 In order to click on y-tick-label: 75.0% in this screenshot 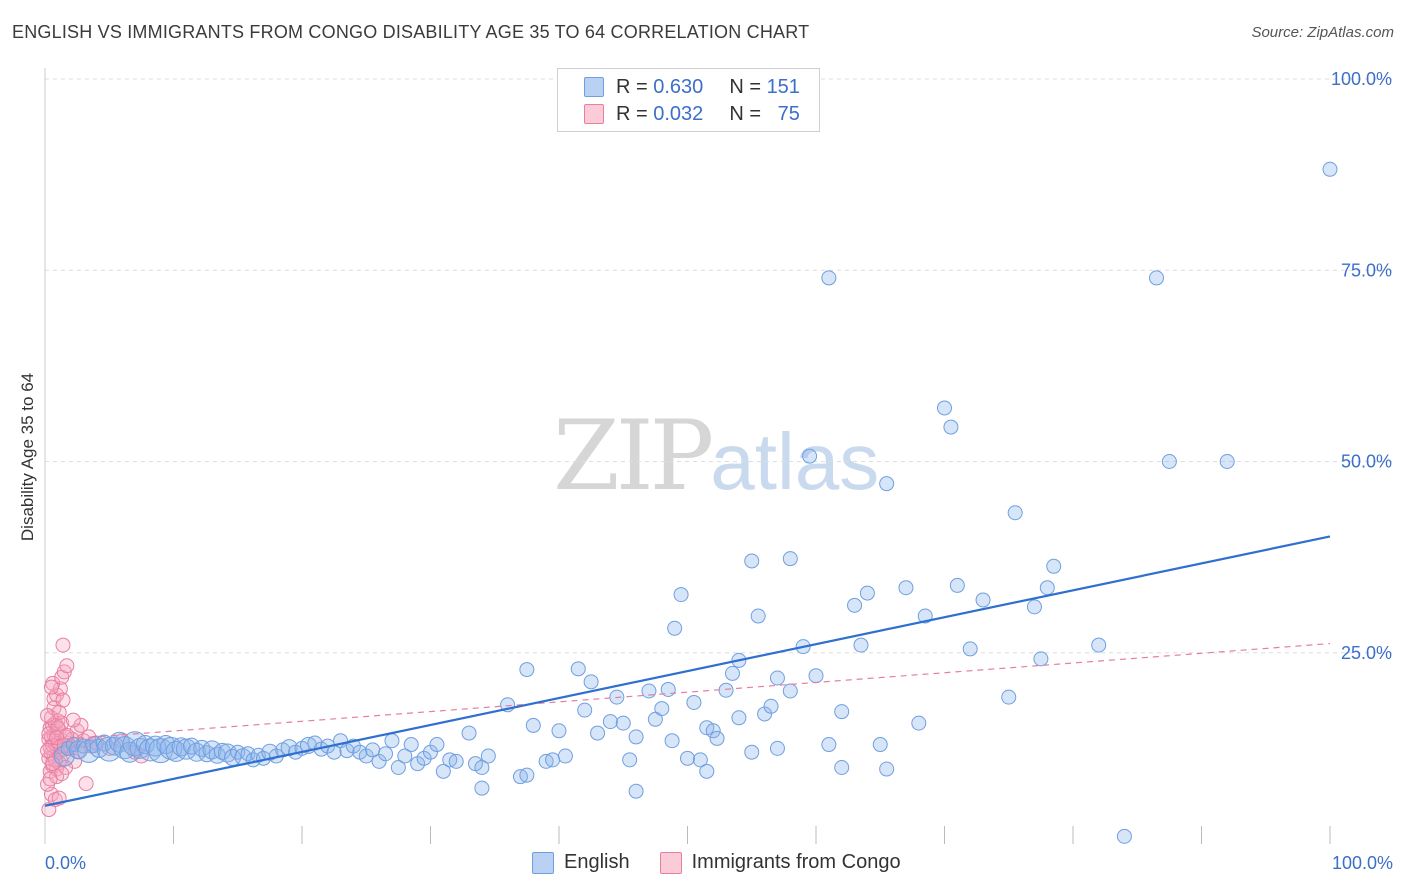, I will do `click(1366, 270)`.